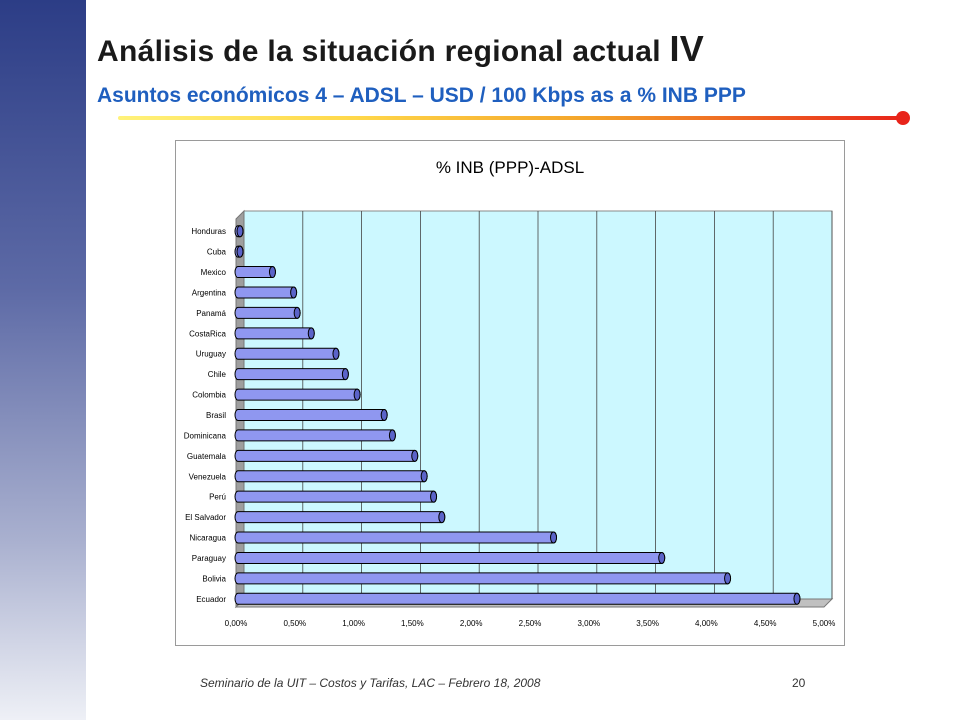 The image size is (960, 720). What do you see at coordinates (211, 313) in the screenshot?
I see `category-label: Panamá` at bounding box center [211, 313].